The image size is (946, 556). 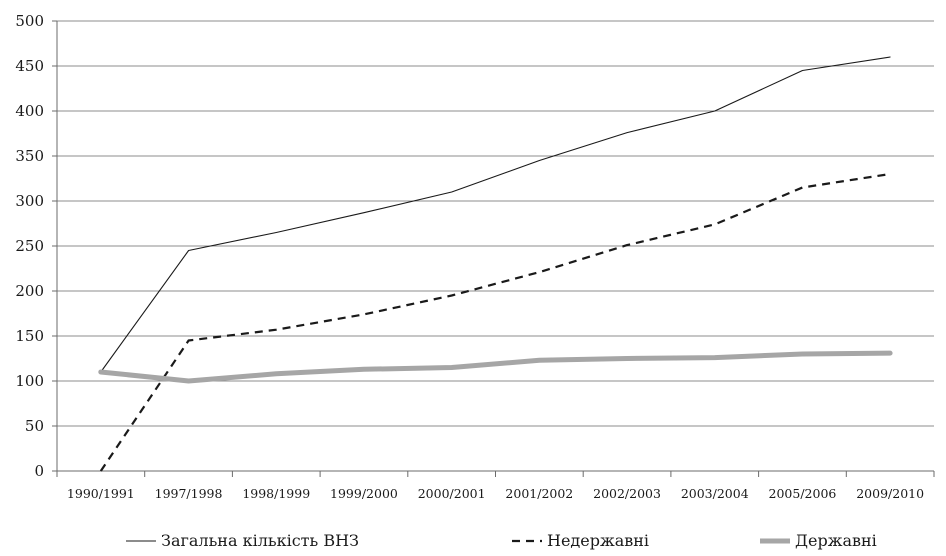 I want to click on x-tick-label: 2002/2003, so click(x=627, y=493).